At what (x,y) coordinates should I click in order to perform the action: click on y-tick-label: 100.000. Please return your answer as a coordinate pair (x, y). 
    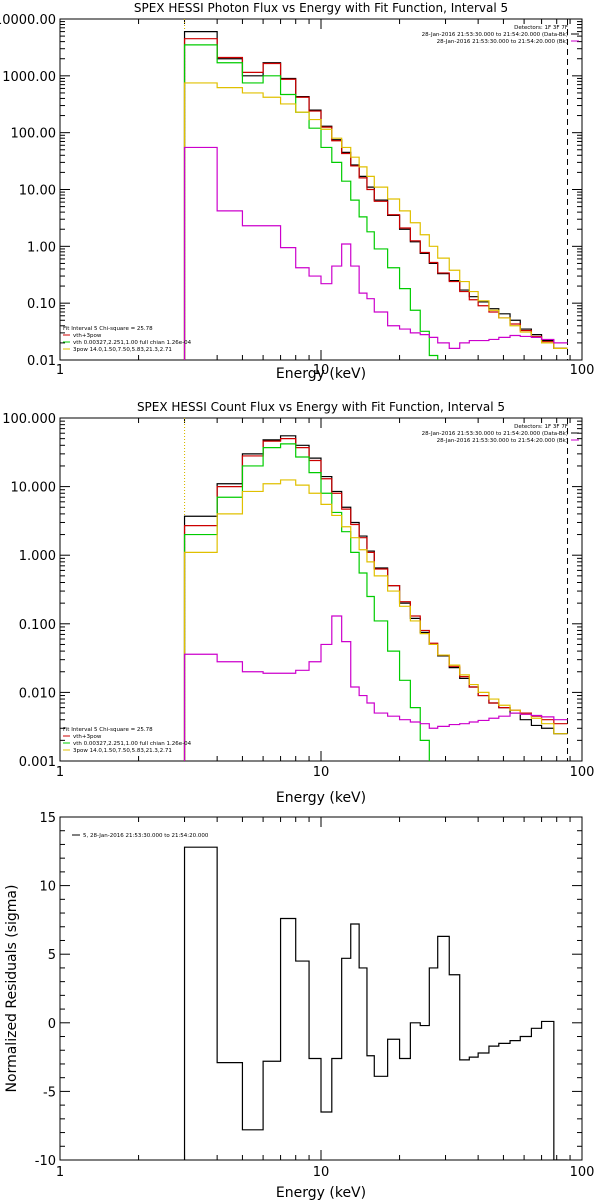
    Looking at the image, I should click on (29, 419).